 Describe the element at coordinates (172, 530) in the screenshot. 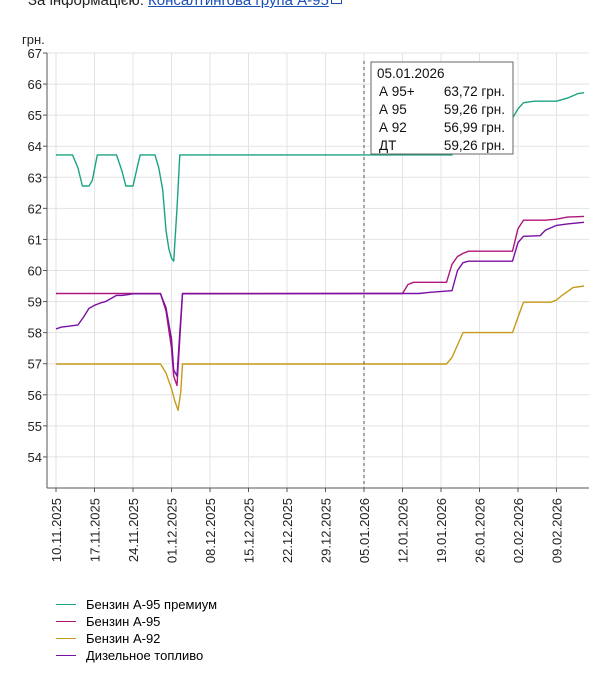

I see `x-tick-label: 01.12.2025` at that location.